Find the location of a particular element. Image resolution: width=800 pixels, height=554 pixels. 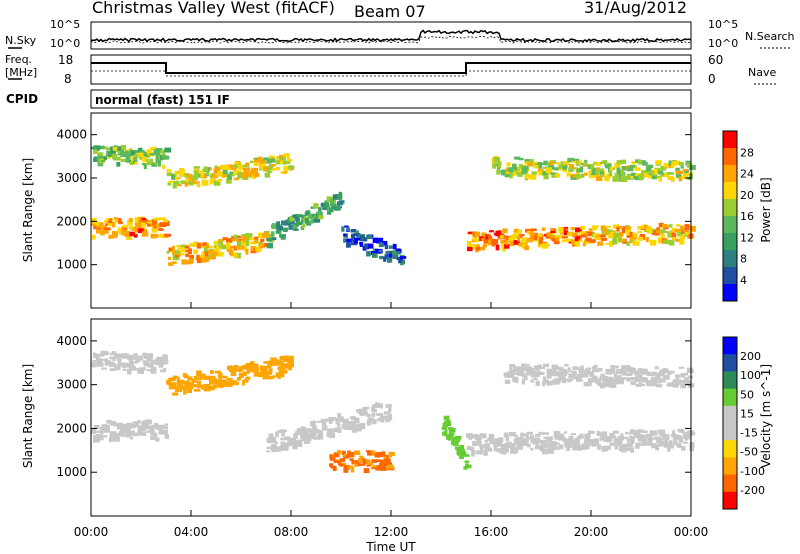

colorbar-tick-label: 15 is located at coordinates (747, 413).